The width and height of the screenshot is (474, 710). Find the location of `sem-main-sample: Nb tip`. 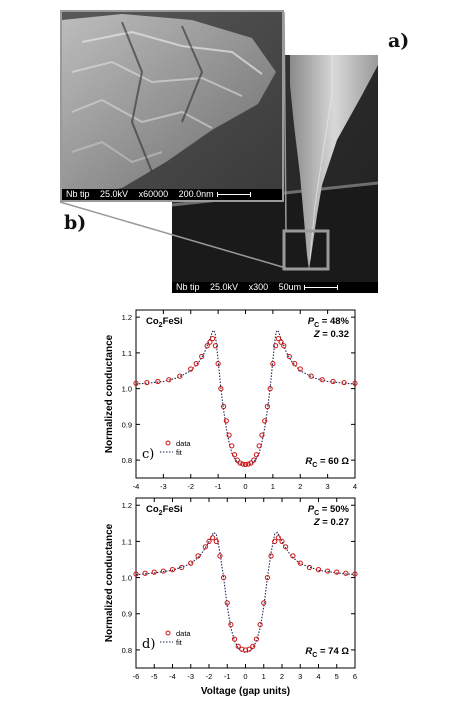

sem-main-sample: Nb tip is located at coordinates (188, 287).